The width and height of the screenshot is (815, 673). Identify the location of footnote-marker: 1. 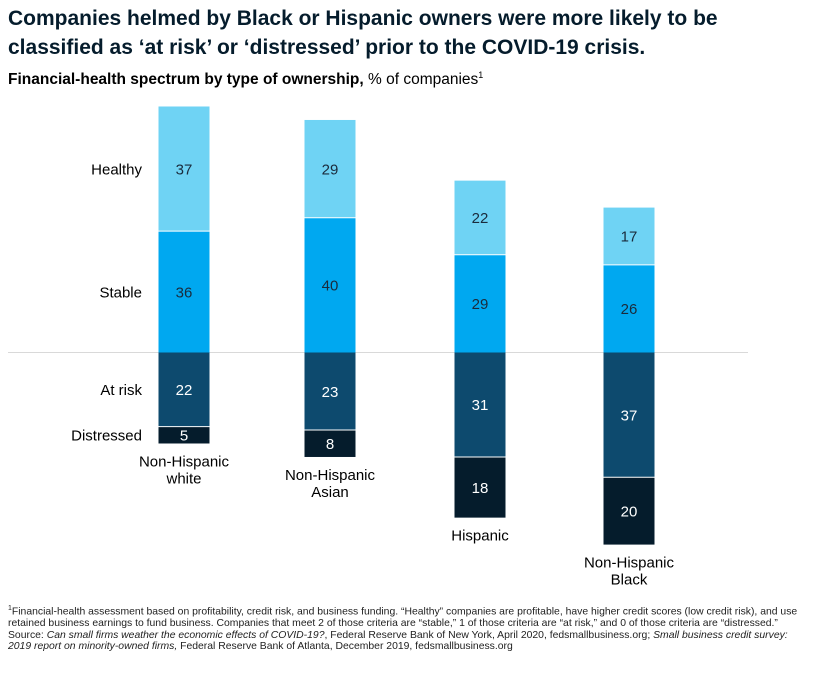
(10, 608).